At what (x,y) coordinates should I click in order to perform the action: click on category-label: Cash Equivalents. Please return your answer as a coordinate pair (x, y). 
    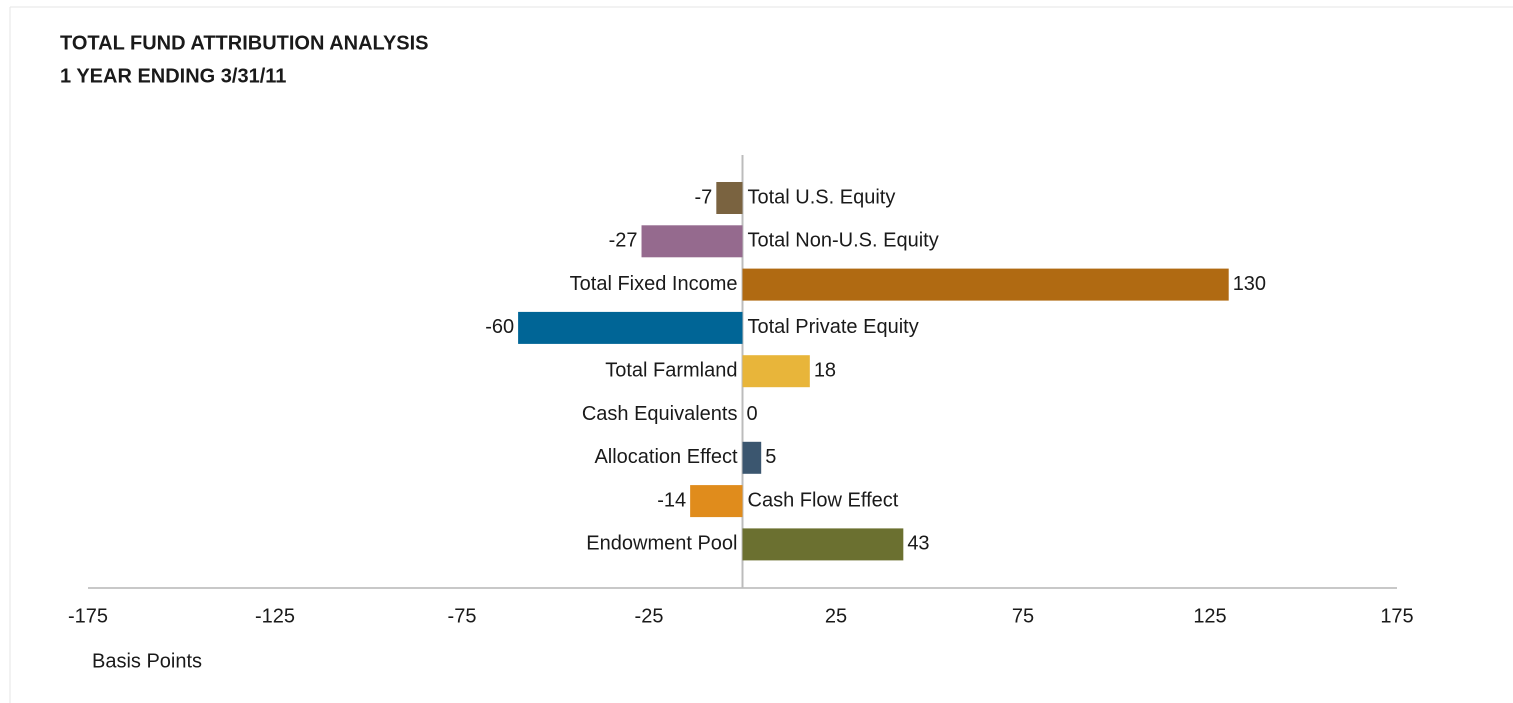
    Looking at the image, I should click on (660, 414).